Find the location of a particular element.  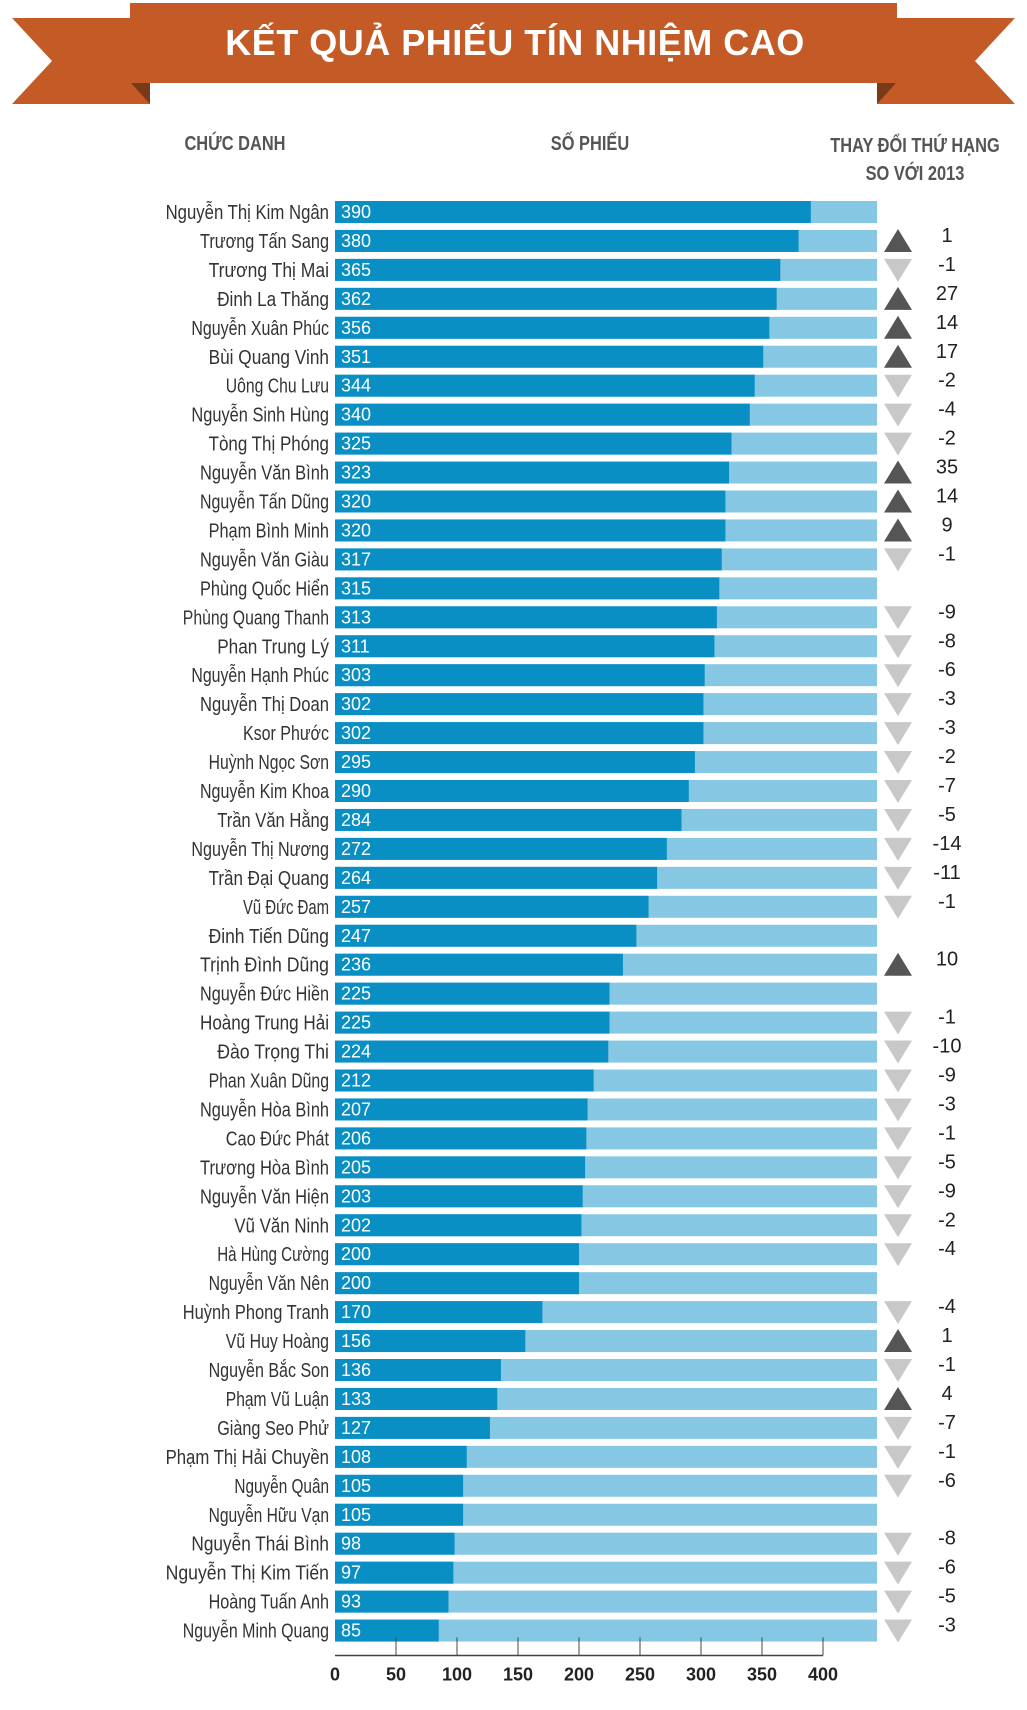

row-name-label: Huỳnh Ngọc Sơn is located at coordinates (269, 763).